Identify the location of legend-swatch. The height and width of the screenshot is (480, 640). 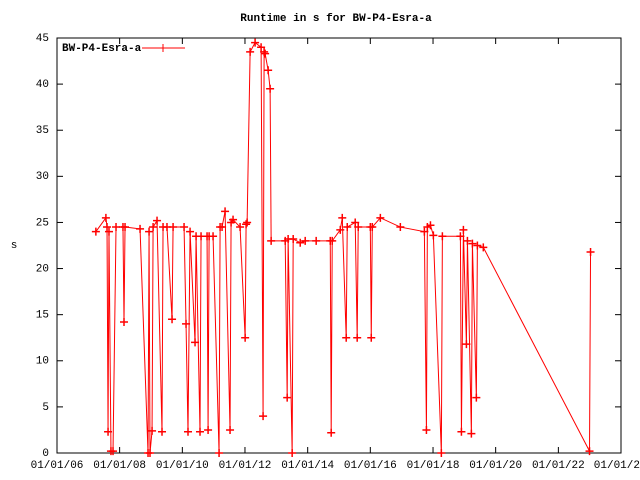
(163, 48).